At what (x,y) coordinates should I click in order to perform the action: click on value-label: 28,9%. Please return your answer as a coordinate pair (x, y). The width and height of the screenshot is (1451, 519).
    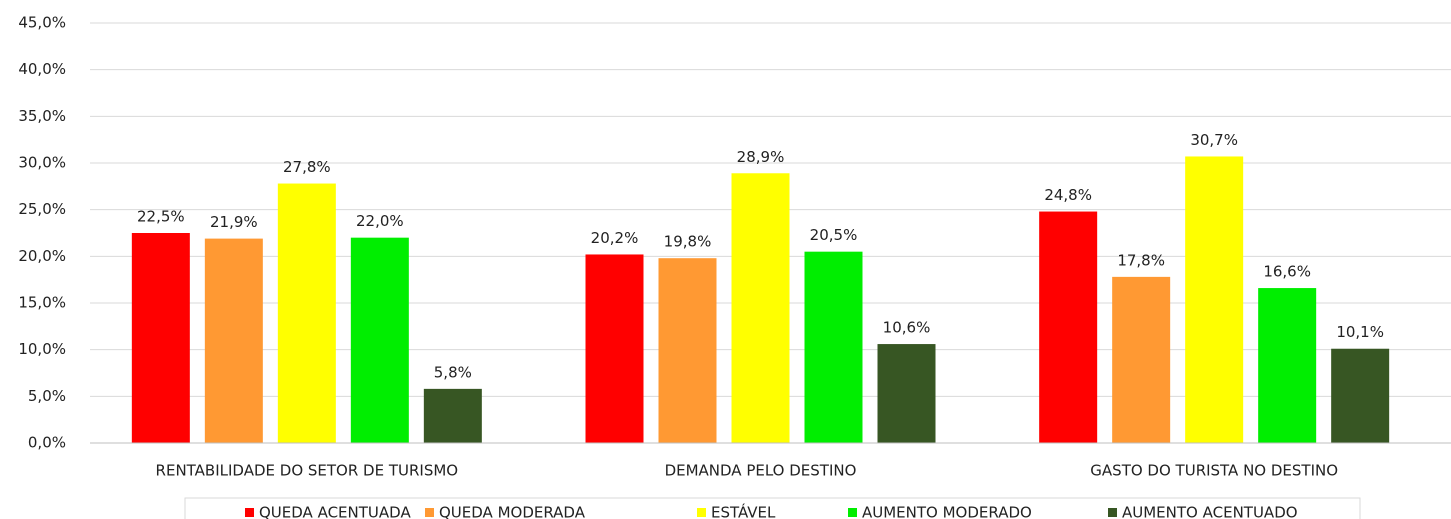
    Looking at the image, I should click on (761, 157).